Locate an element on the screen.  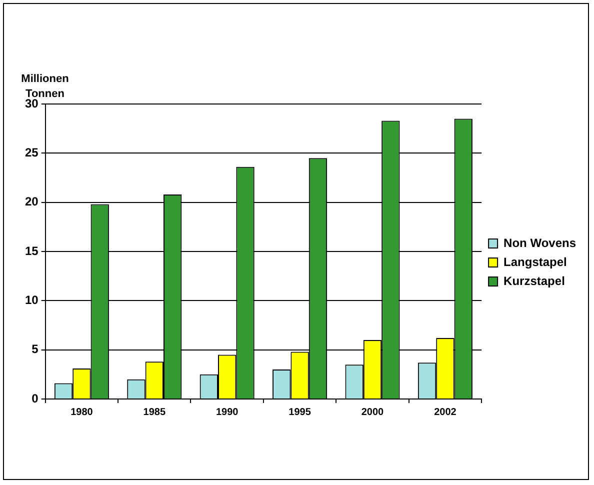
x-tick-label: 1985 is located at coordinates (154, 412).